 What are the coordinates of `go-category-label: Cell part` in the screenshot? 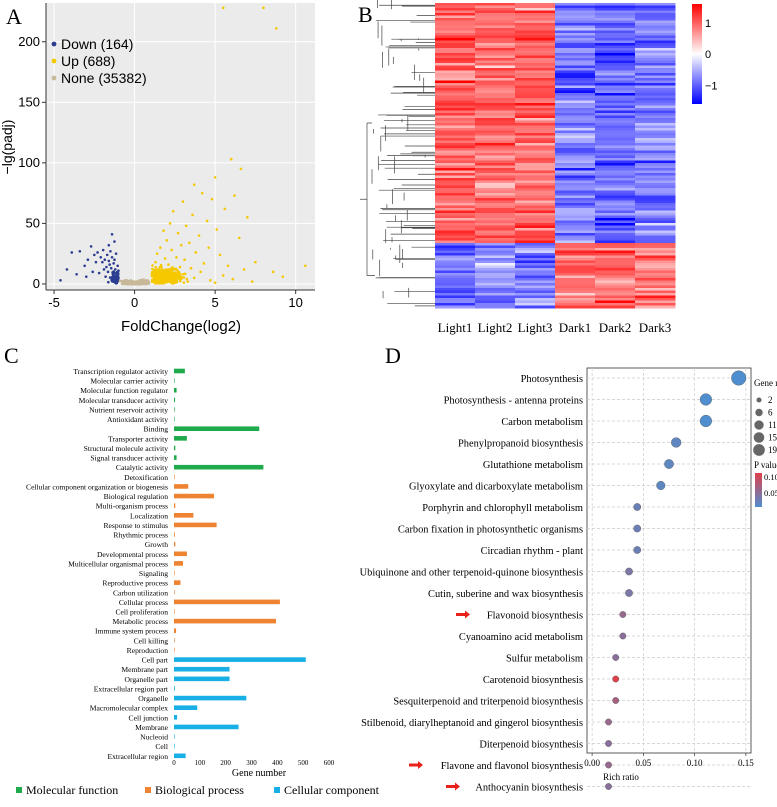 It's located at (155, 660).